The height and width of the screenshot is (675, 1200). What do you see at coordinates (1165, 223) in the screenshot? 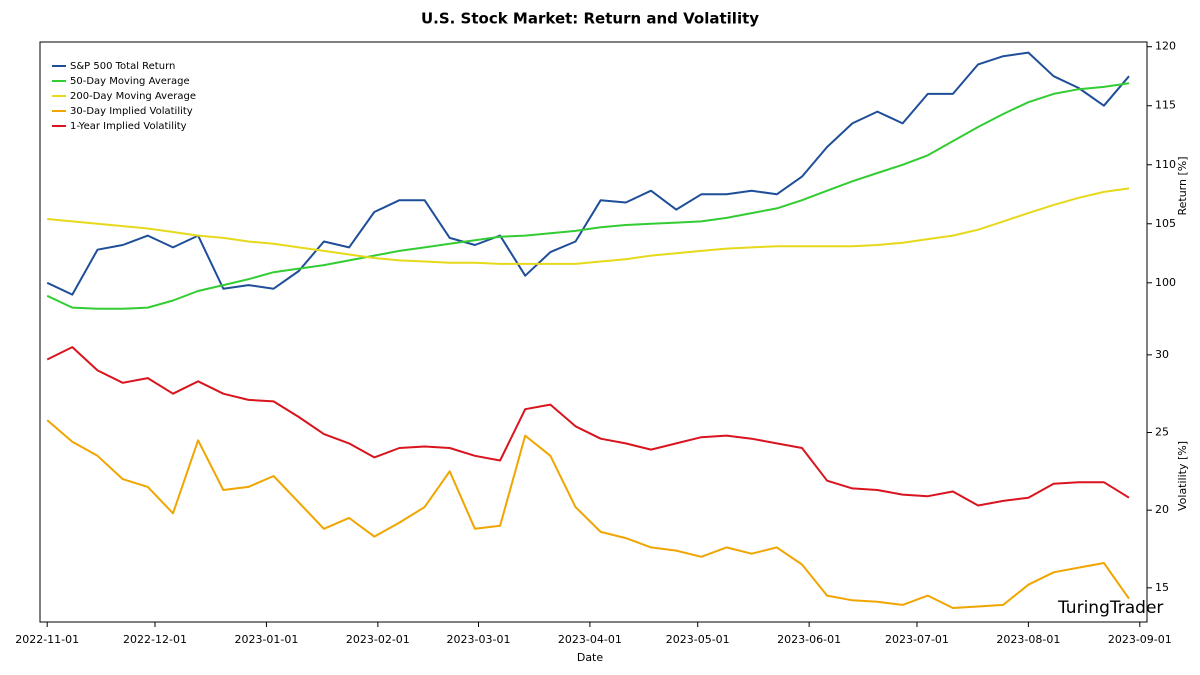
I see `y-tick-label: 105` at bounding box center [1165, 223].